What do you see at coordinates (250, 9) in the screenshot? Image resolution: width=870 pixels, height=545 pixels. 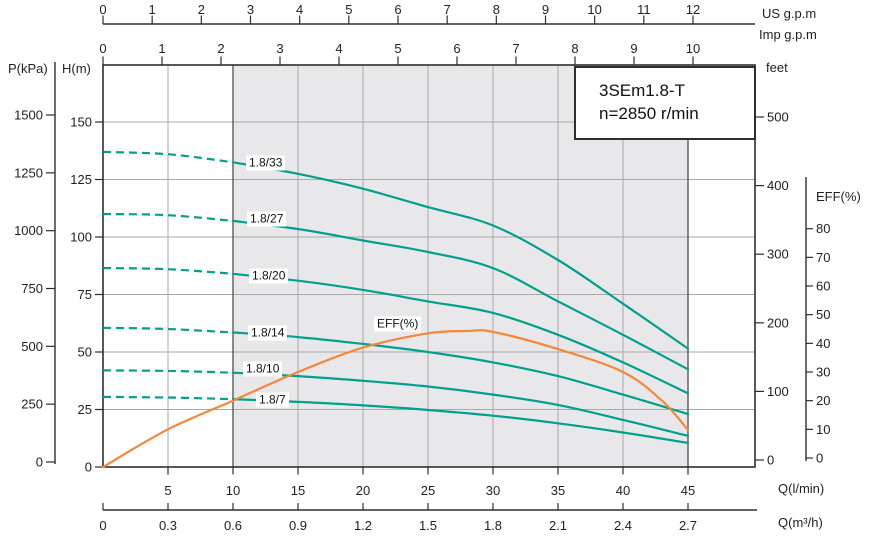 I see `us-gpm-tick-label: 3` at bounding box center [250, 9].